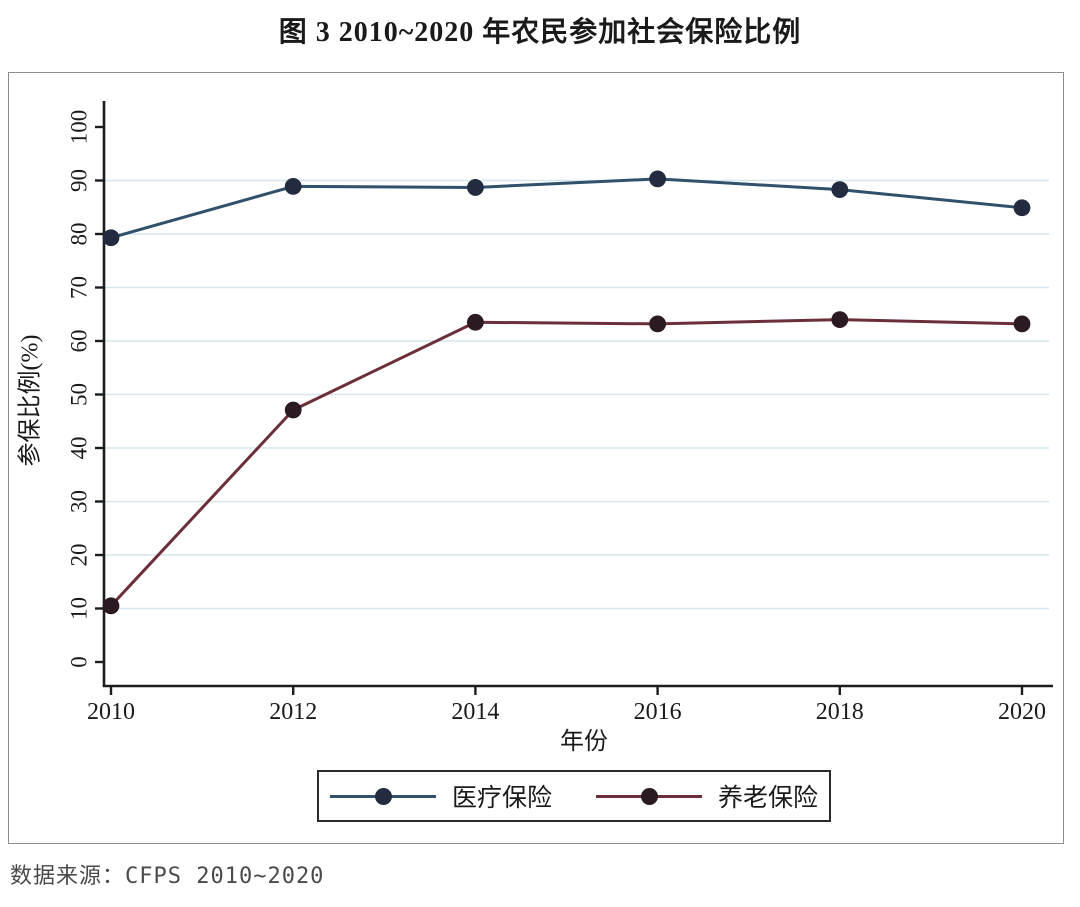 This screenshot has width=1080, height=907. What do you see at coordinates (79, 180) in the screenshot?
I see `y-tick-label: 90` at bounding box center [79, 180].